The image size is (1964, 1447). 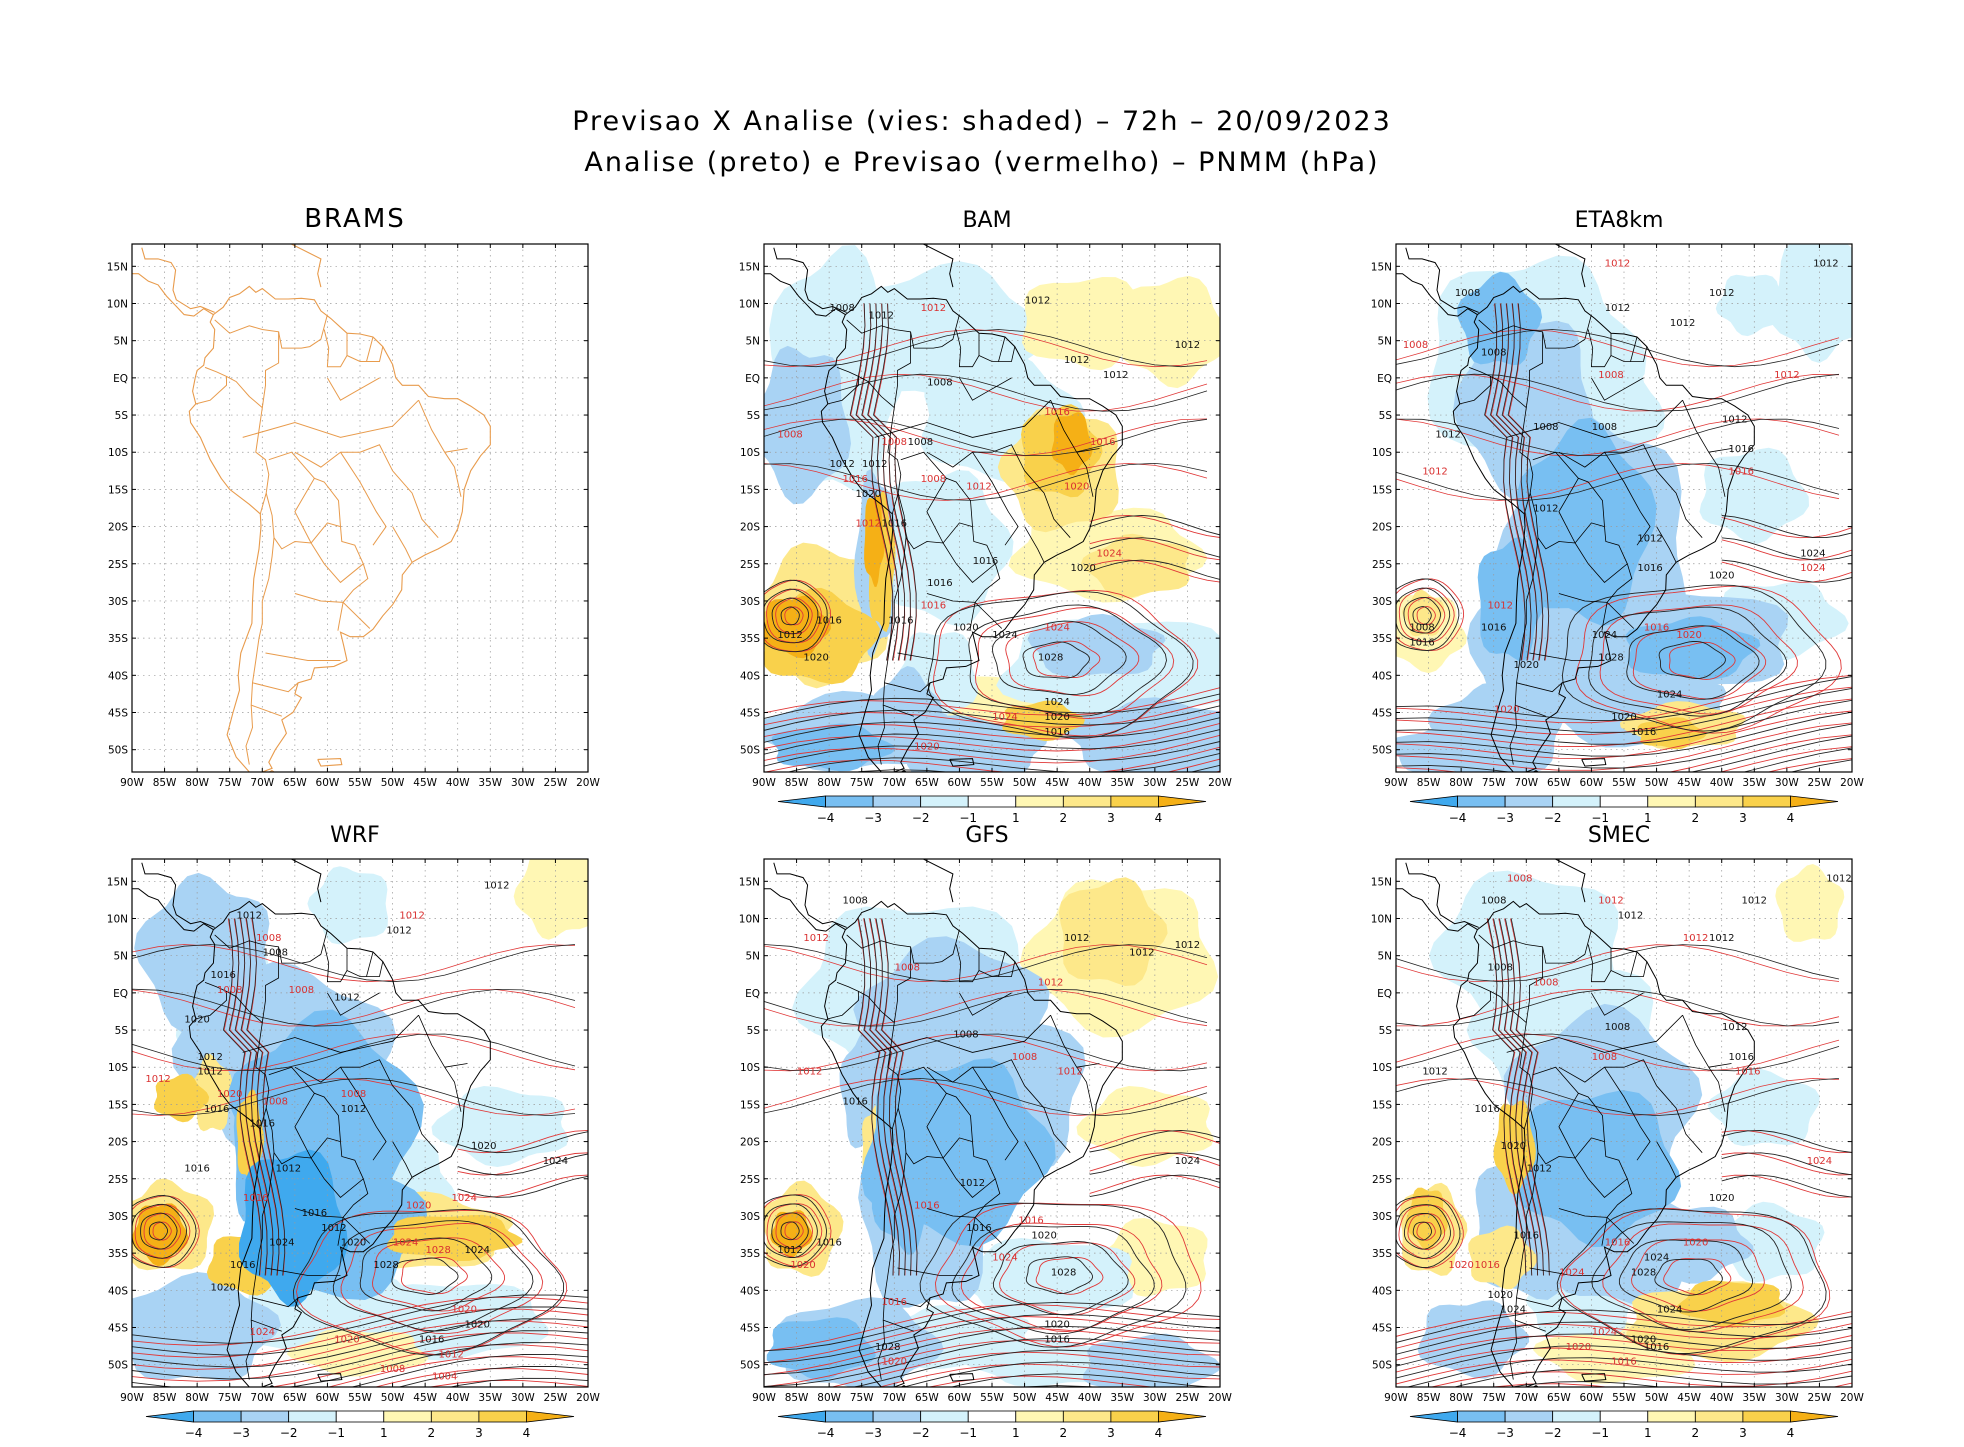 I want to click on lat-tick-label: 20S, so click(x=1382, y=1143).